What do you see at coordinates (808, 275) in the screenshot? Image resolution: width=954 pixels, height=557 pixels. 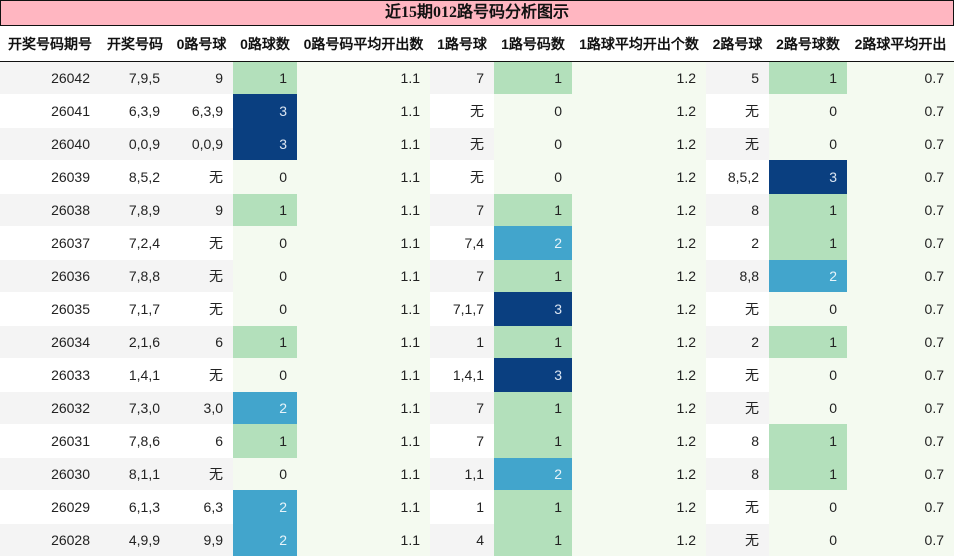 I see `r2-count-cell: 2` at bounding box center [808, 275].